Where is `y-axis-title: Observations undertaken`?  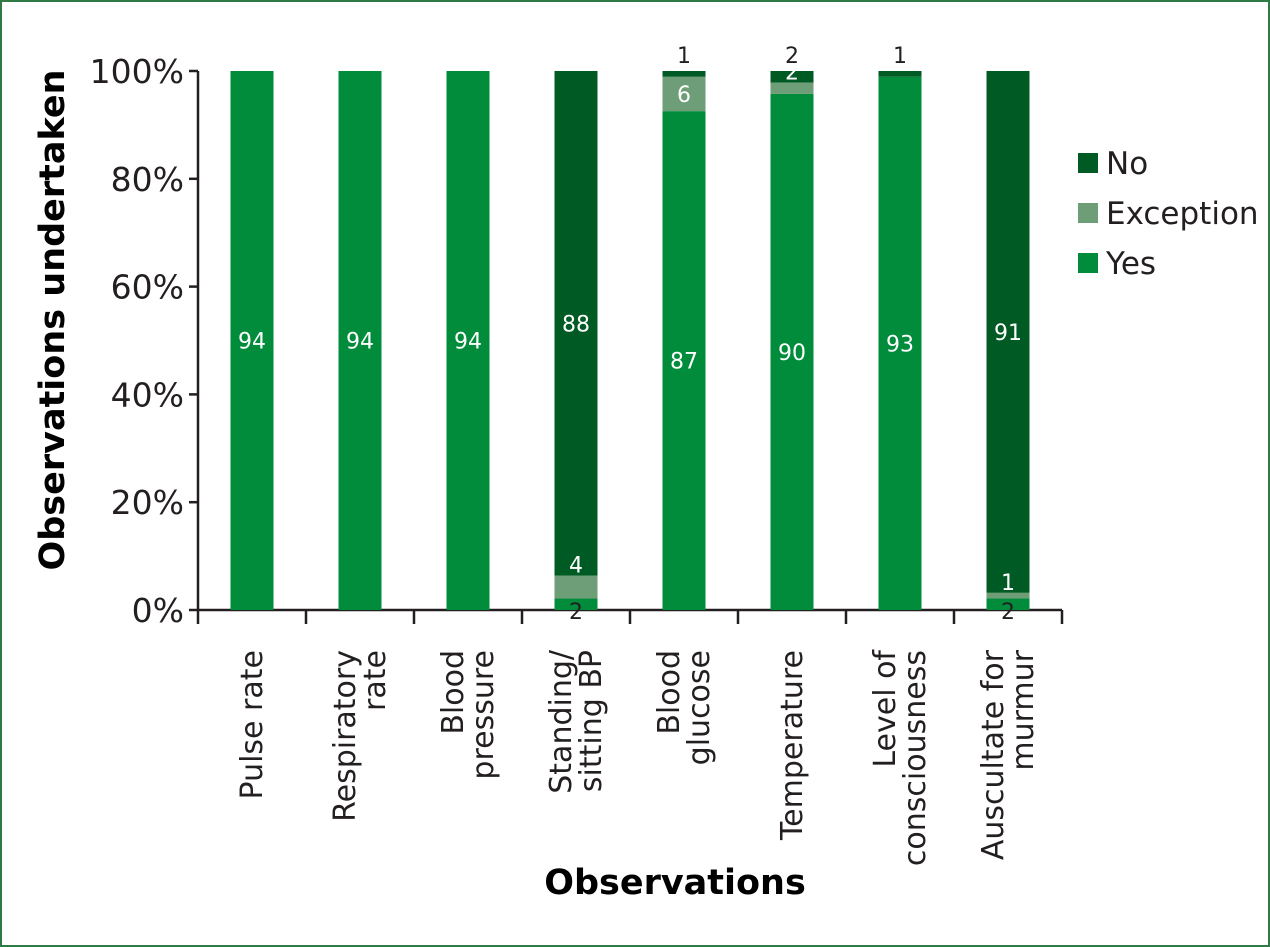
y-axis-title: Observations undertaken is located at coordinates (53, 319).